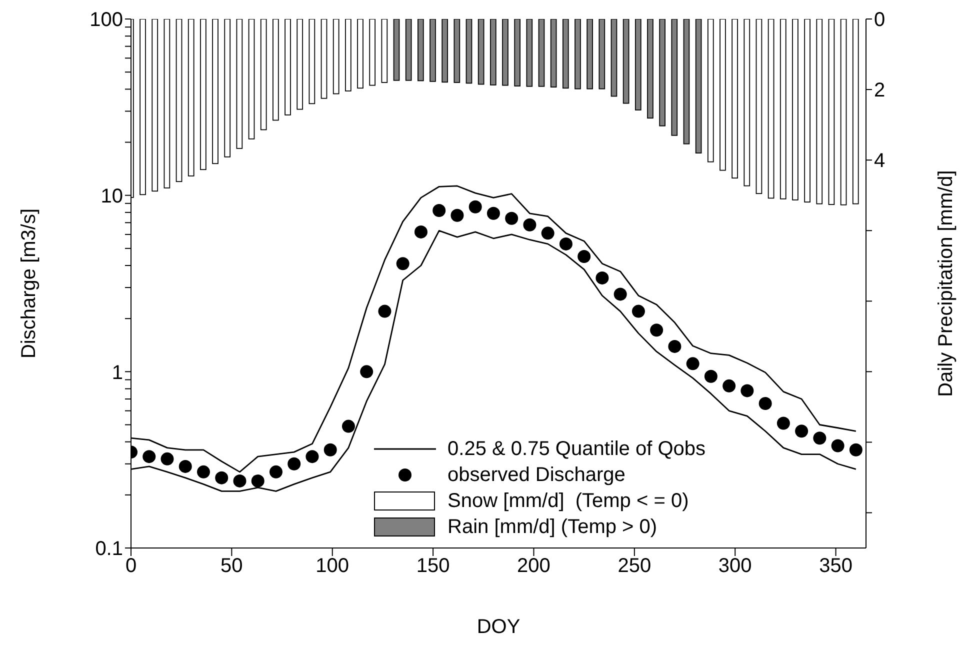 The width and height of the screenshot is (976, 654). What do you see at coordinates (111, 196) in the screenshot?
I see `y-tick-label: 10` at bounding box center [111, 196].